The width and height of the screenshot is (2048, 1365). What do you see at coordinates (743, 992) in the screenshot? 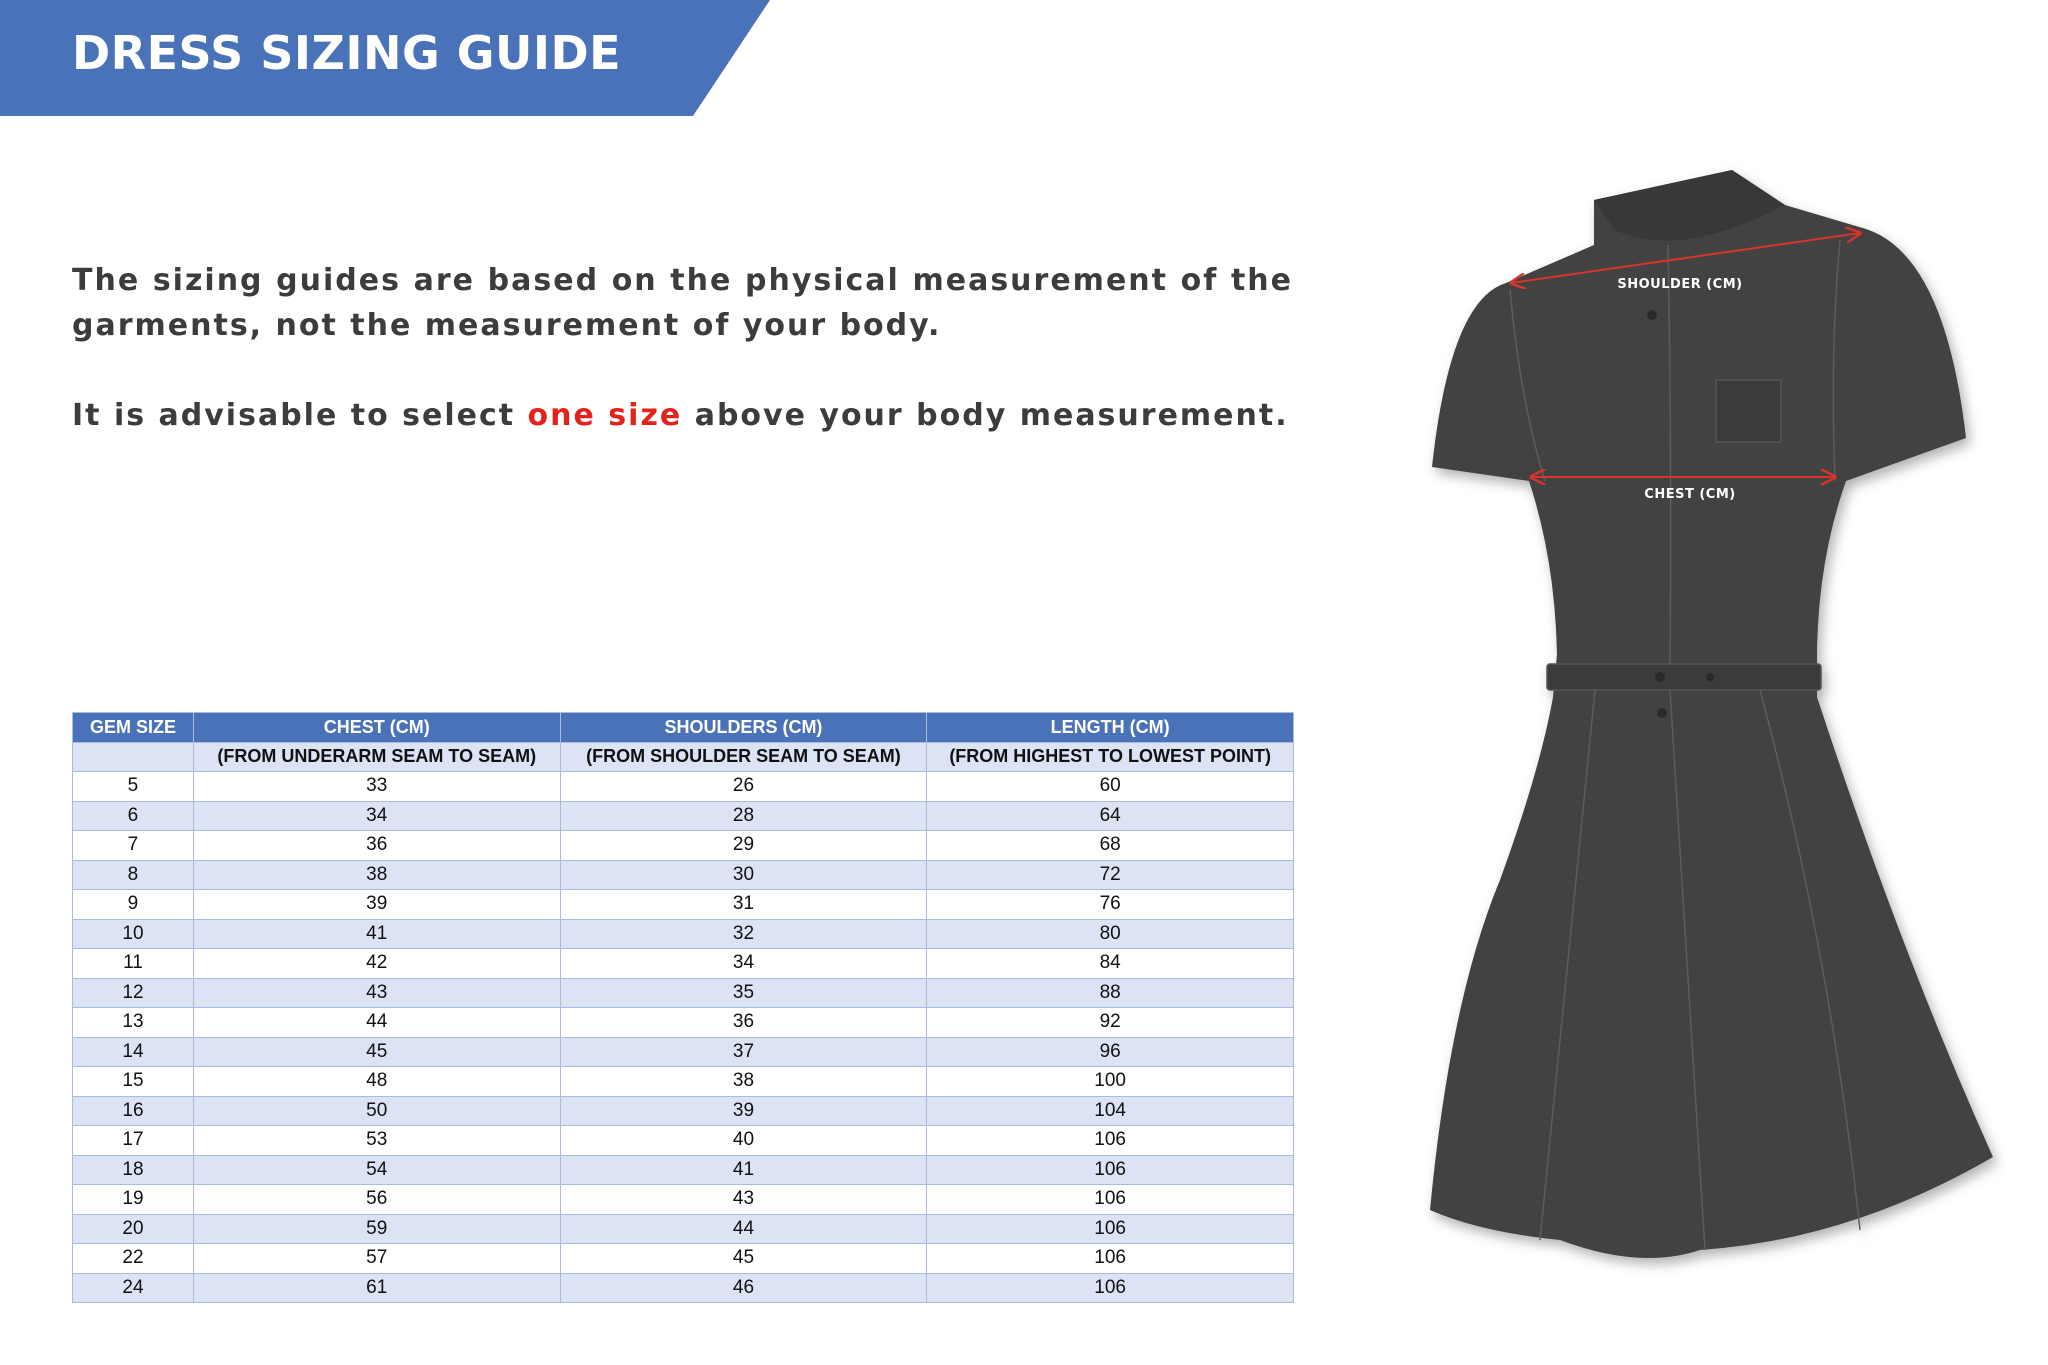
I see `table-cell: 35` at bounding box center [743, 992].